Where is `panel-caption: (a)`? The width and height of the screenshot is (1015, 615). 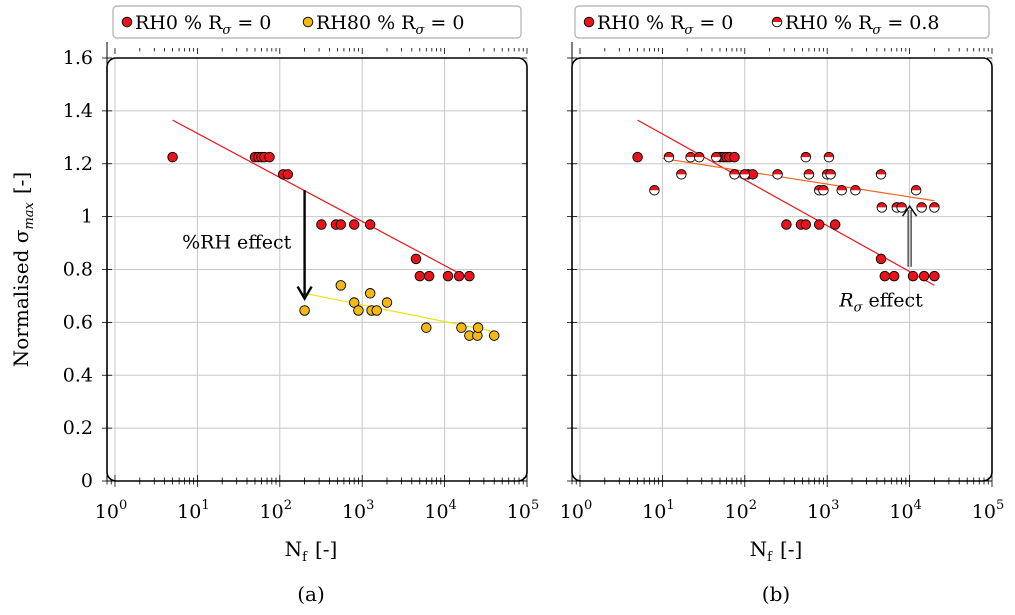
panel-caption: (a) is located at coordinates (311, 594).